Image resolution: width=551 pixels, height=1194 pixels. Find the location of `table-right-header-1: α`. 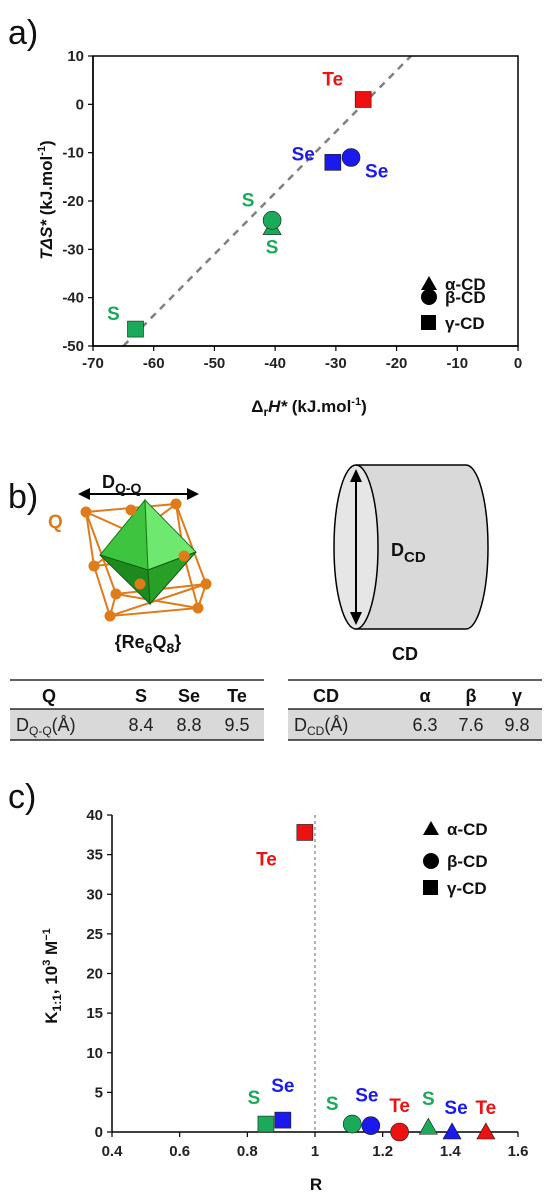

table-right-header-1: α is located at coordinates (424, 696).